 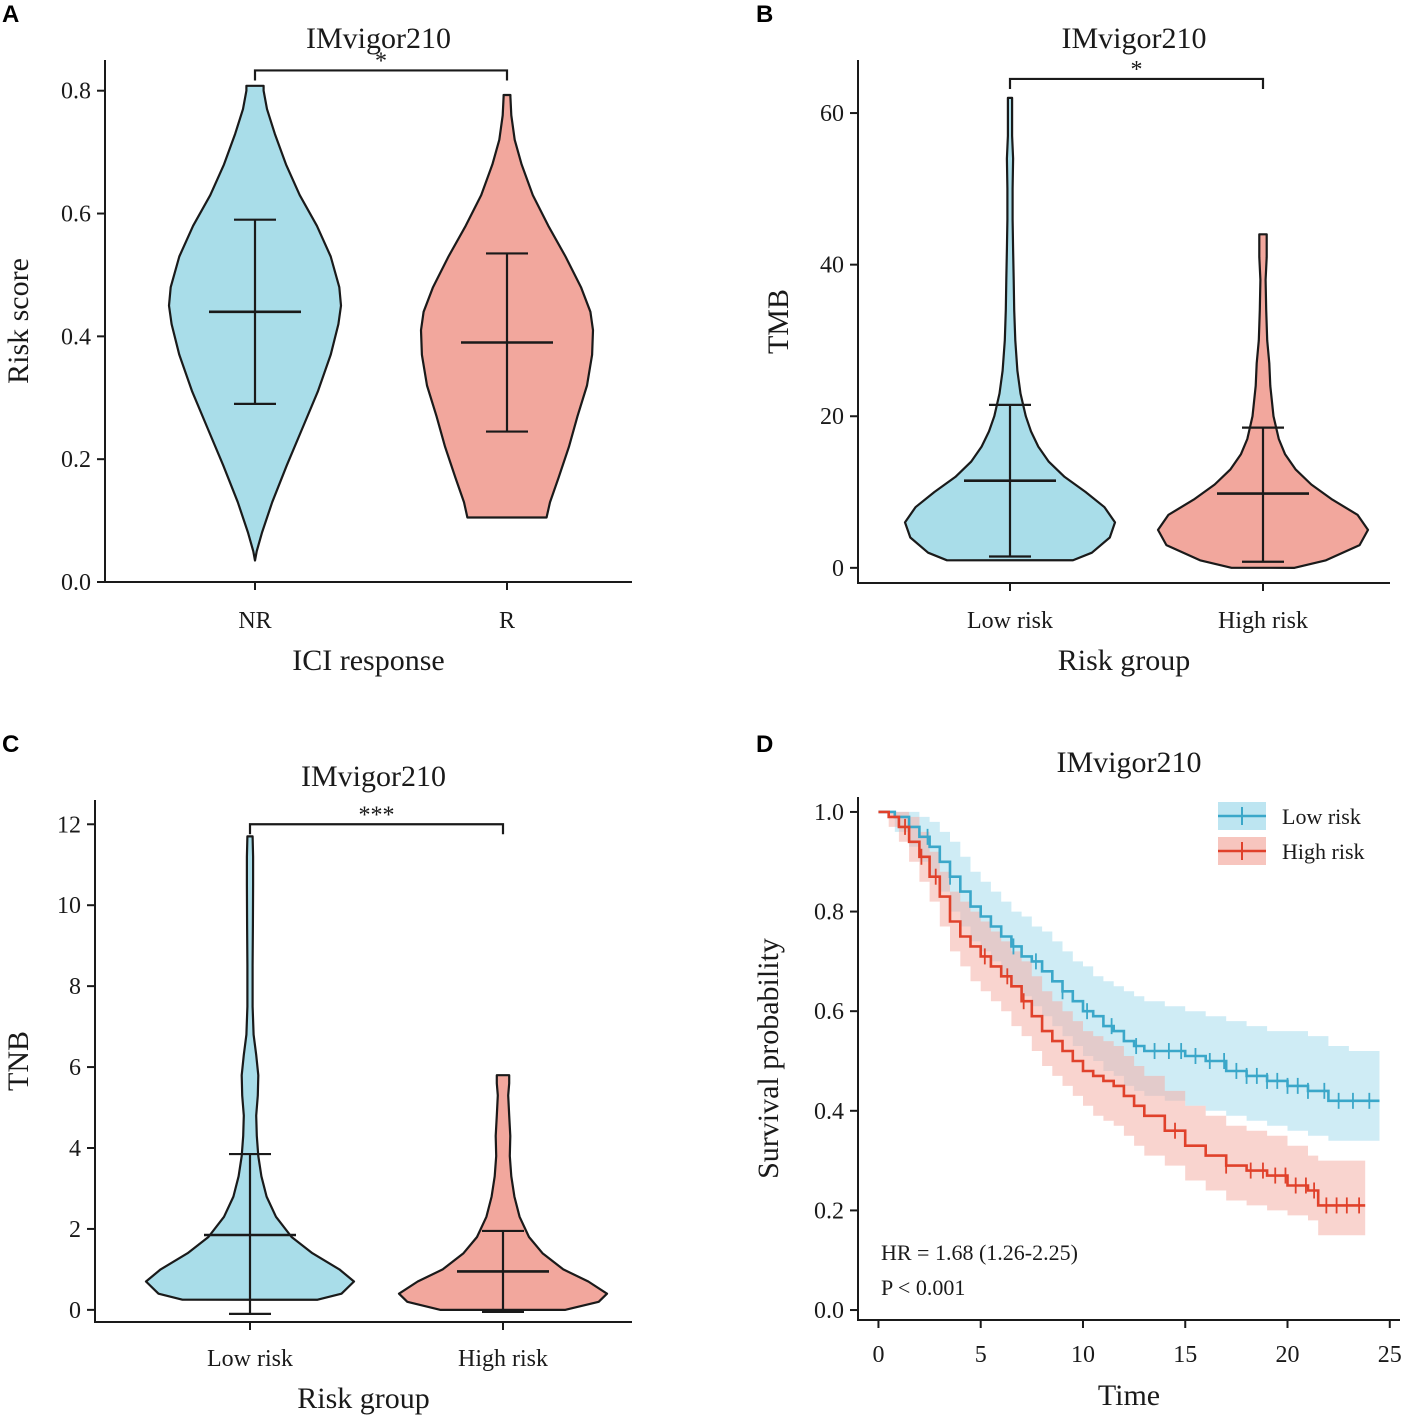 What do you see at coordinates (75, 987) in the screenshot?
I see `y-tick-label: 8` at bounding box center [75, 987].